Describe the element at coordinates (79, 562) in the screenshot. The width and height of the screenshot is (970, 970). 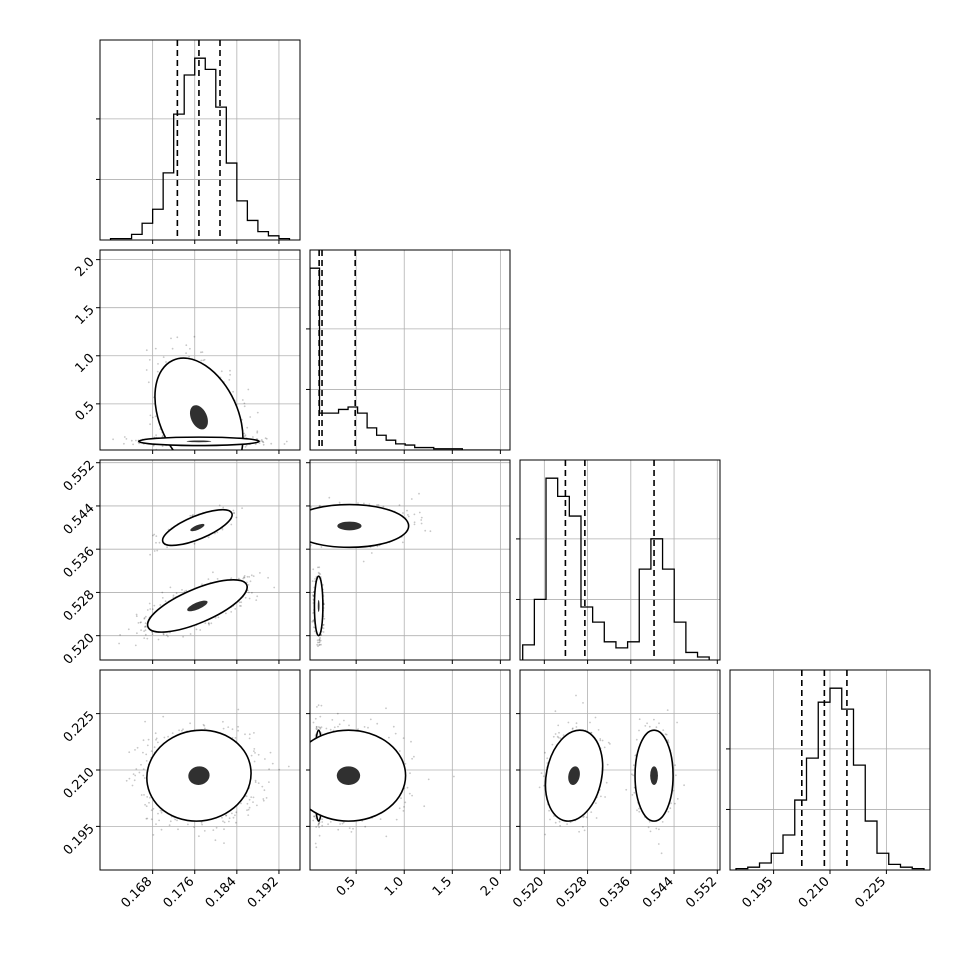
I see `y-tick-label: 0.536` at that location.